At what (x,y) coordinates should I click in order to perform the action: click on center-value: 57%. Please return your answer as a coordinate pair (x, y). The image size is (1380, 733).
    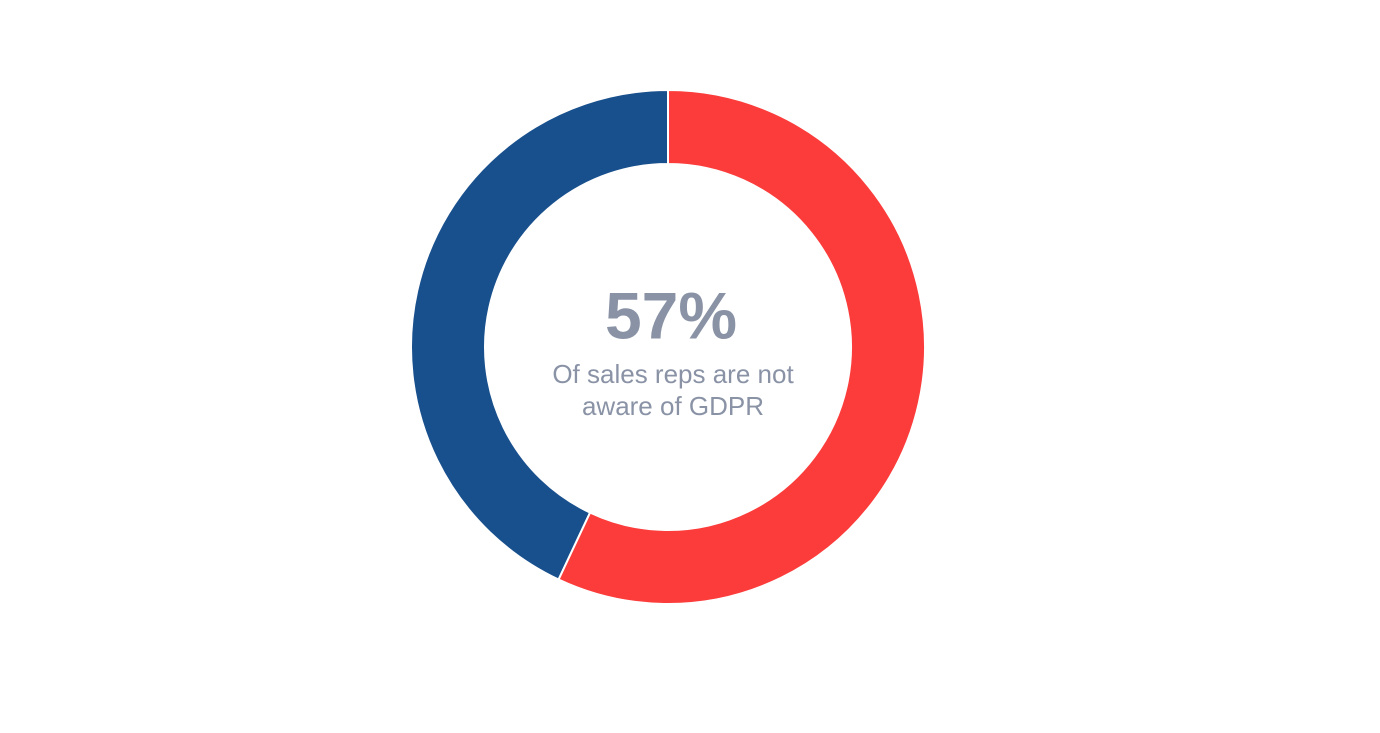
    Looking at the image, I should click on (671, 315).